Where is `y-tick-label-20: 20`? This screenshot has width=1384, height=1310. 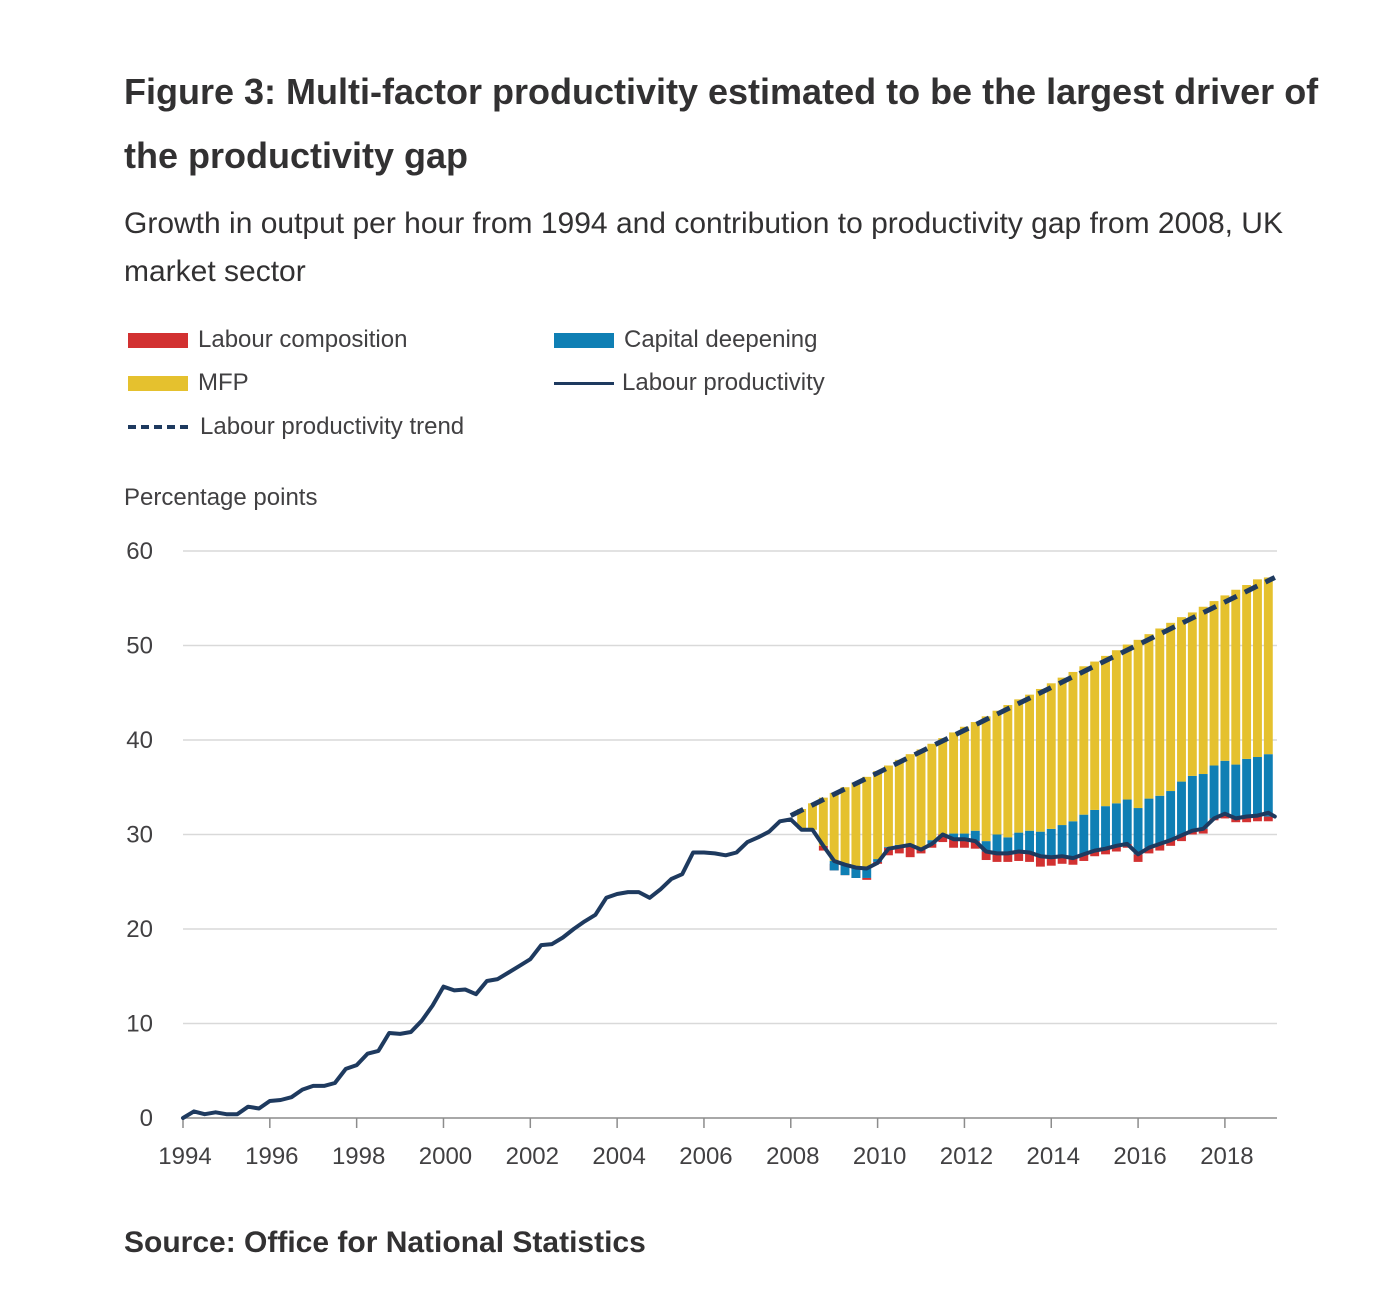
y-tick-label-20: 20 is located at coordinates (139, 929).